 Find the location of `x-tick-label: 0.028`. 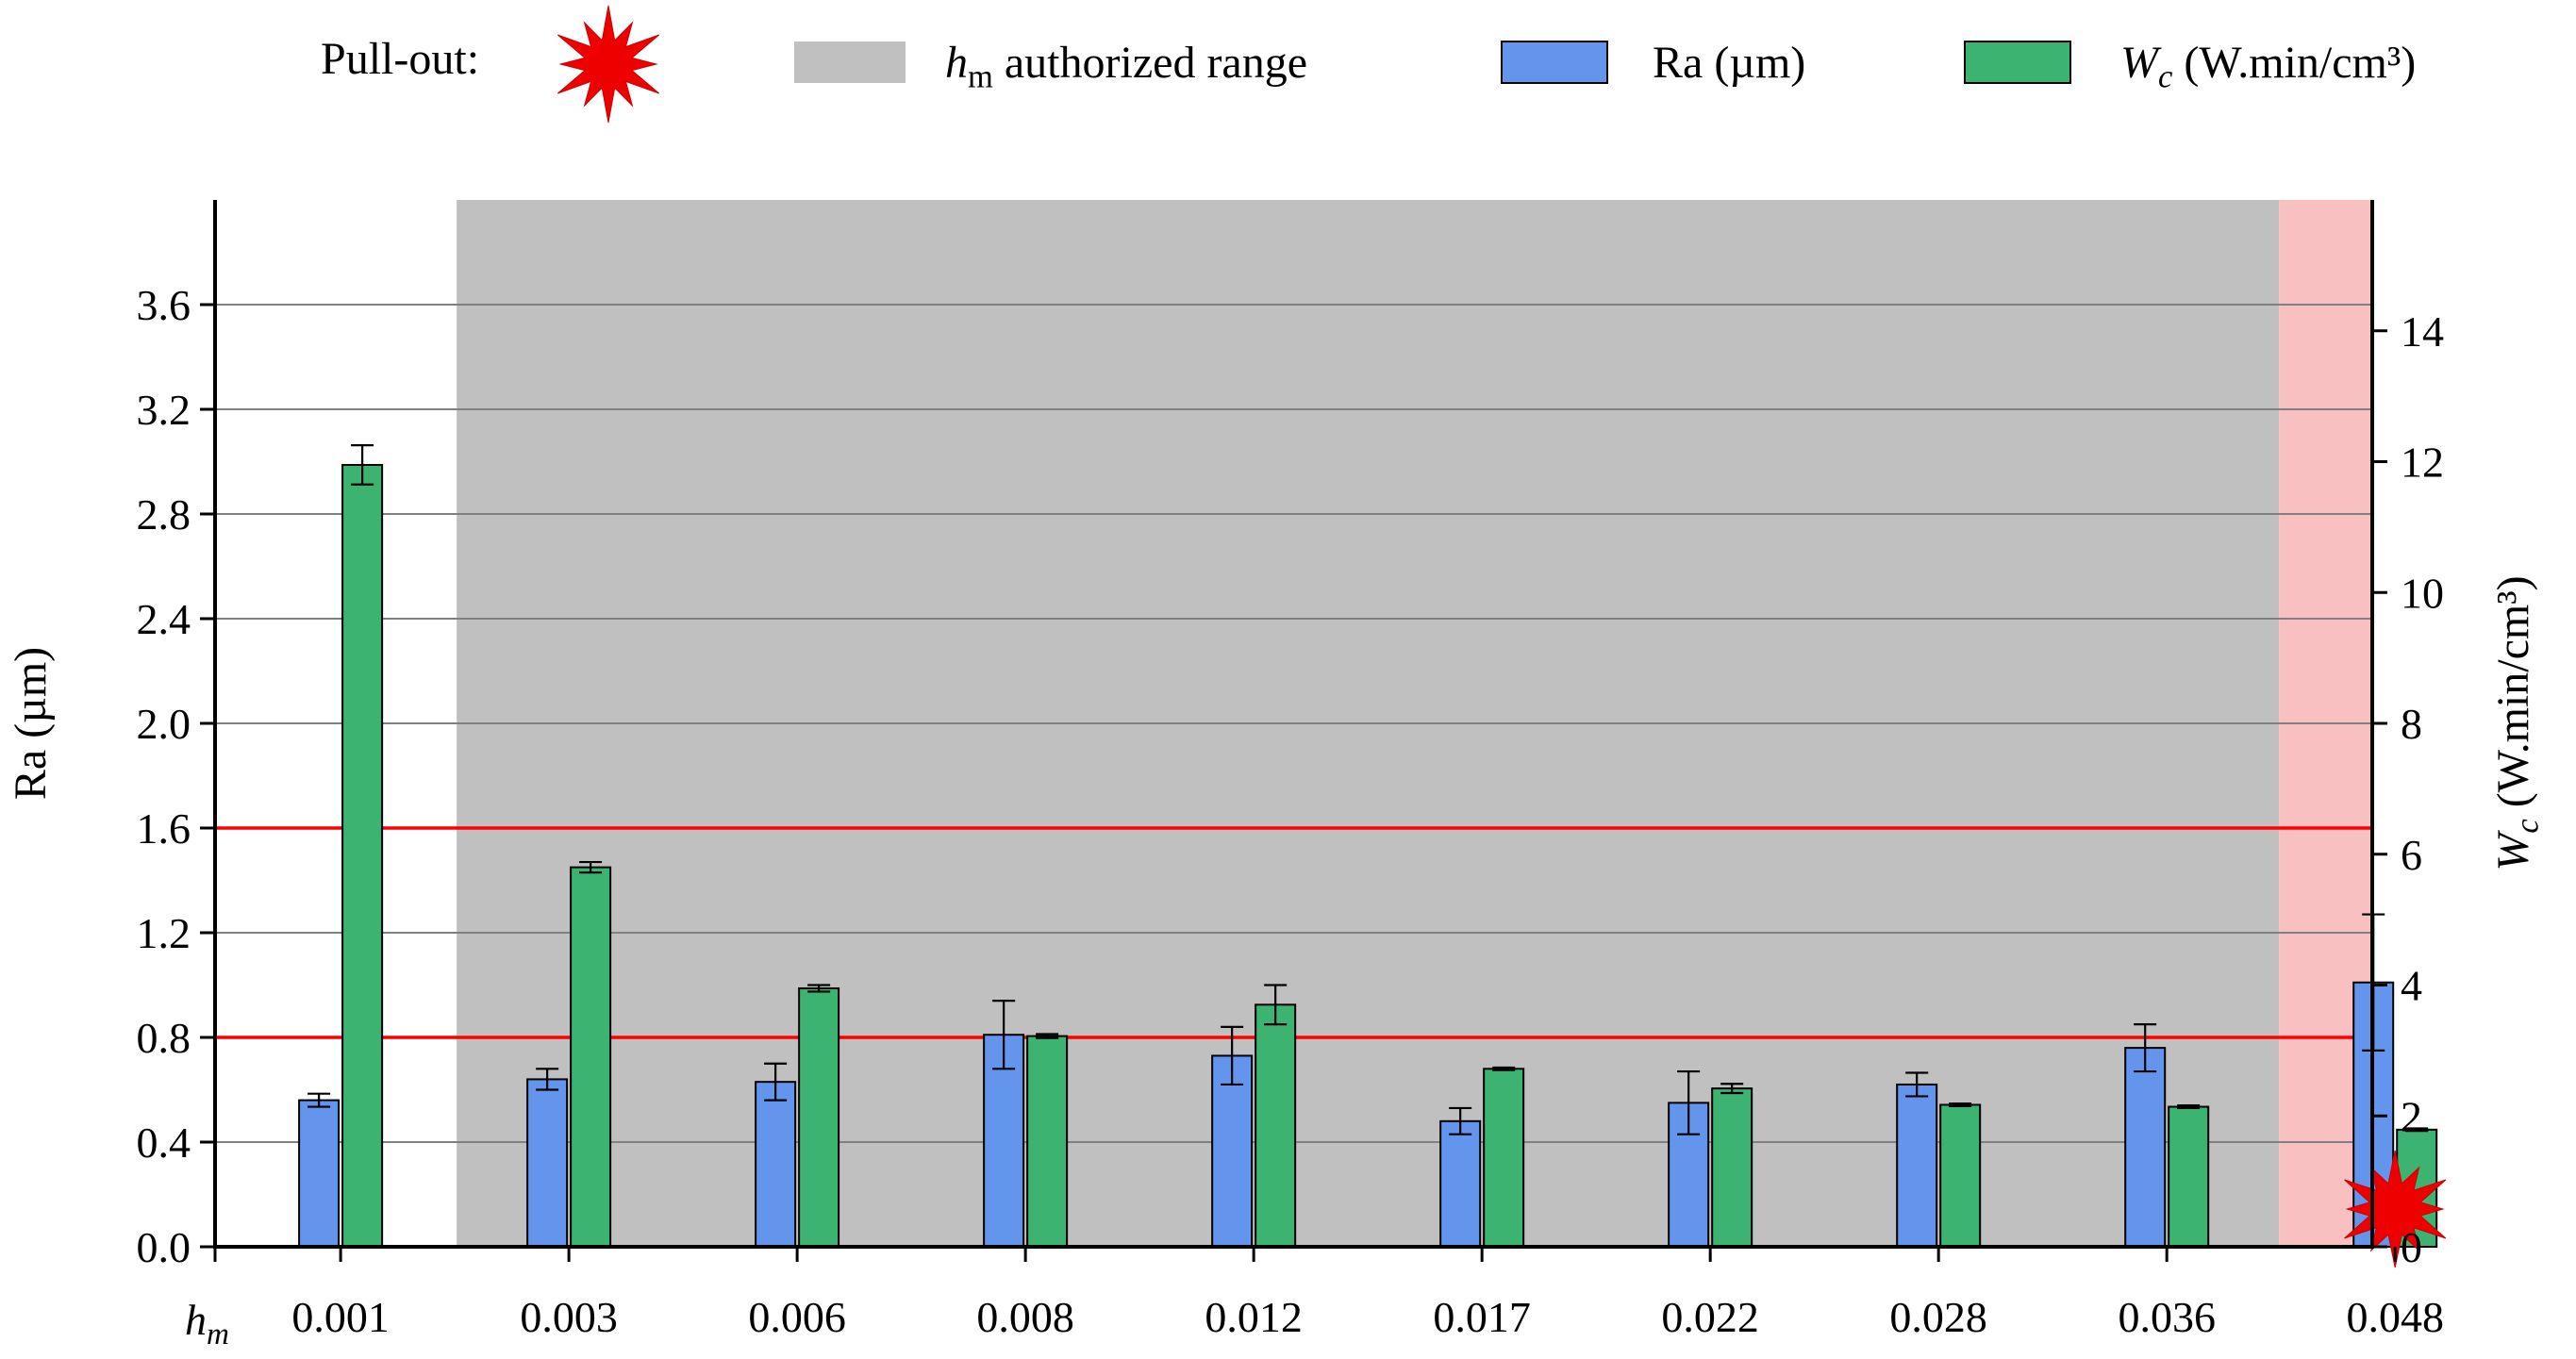

x-tick-label: 0.028 is located at coordinates (1938, 1317).